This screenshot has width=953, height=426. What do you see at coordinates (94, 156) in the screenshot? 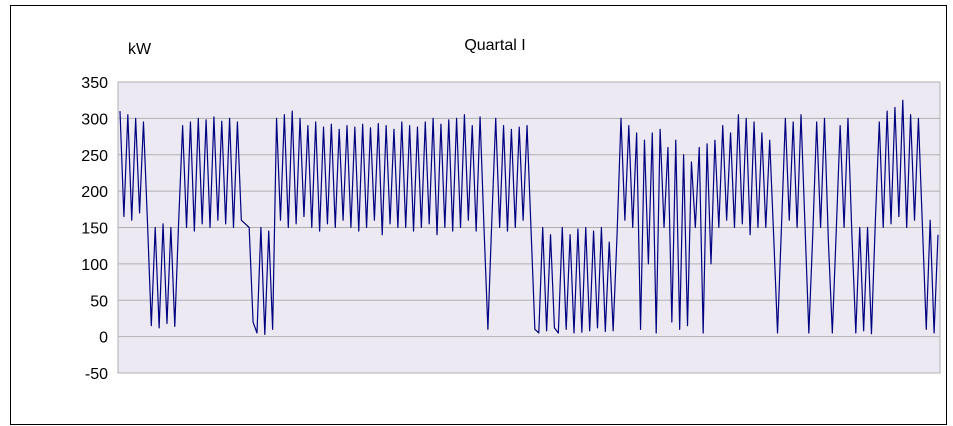
I see `y-tick-label: 250` at bounding box center [94, 156].